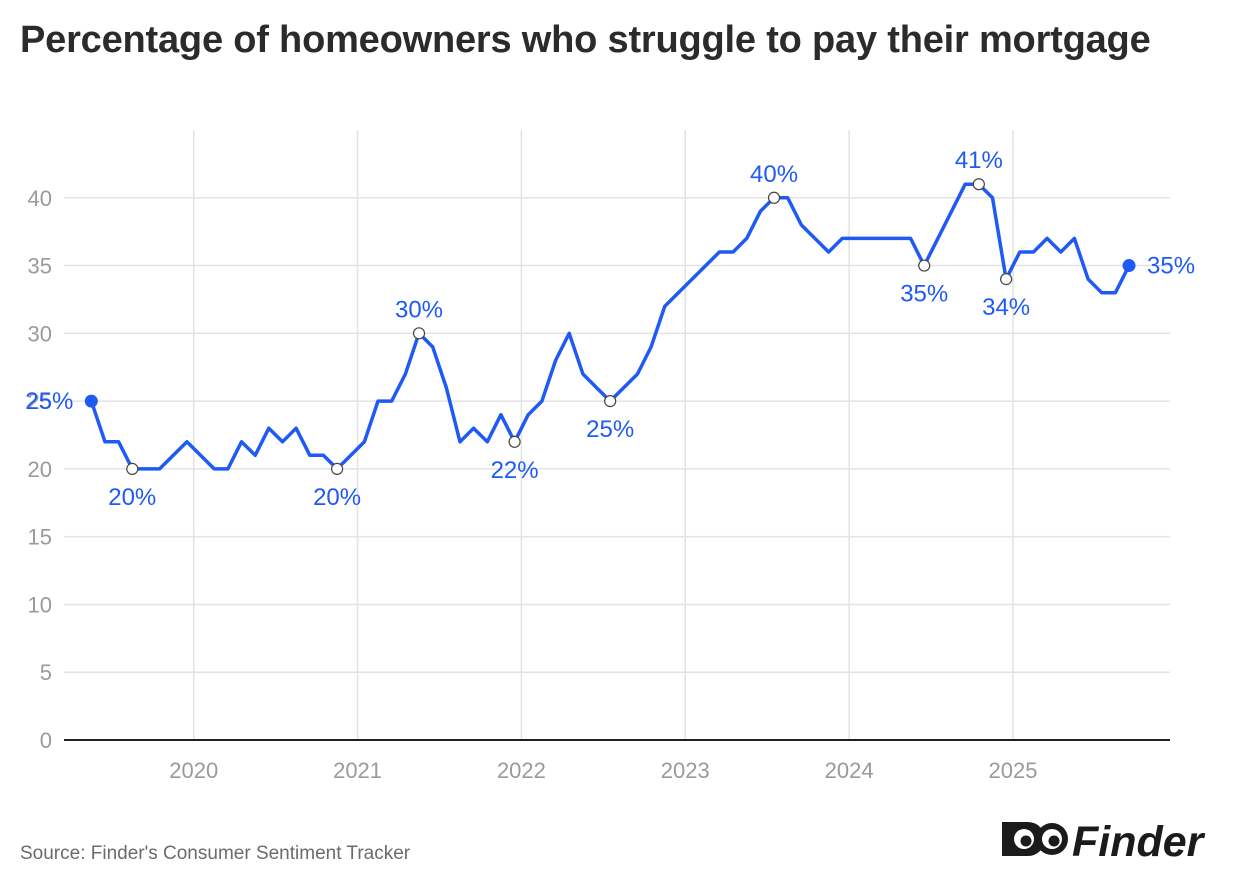  I want to click on data-label: 30%, so click(419, 309).